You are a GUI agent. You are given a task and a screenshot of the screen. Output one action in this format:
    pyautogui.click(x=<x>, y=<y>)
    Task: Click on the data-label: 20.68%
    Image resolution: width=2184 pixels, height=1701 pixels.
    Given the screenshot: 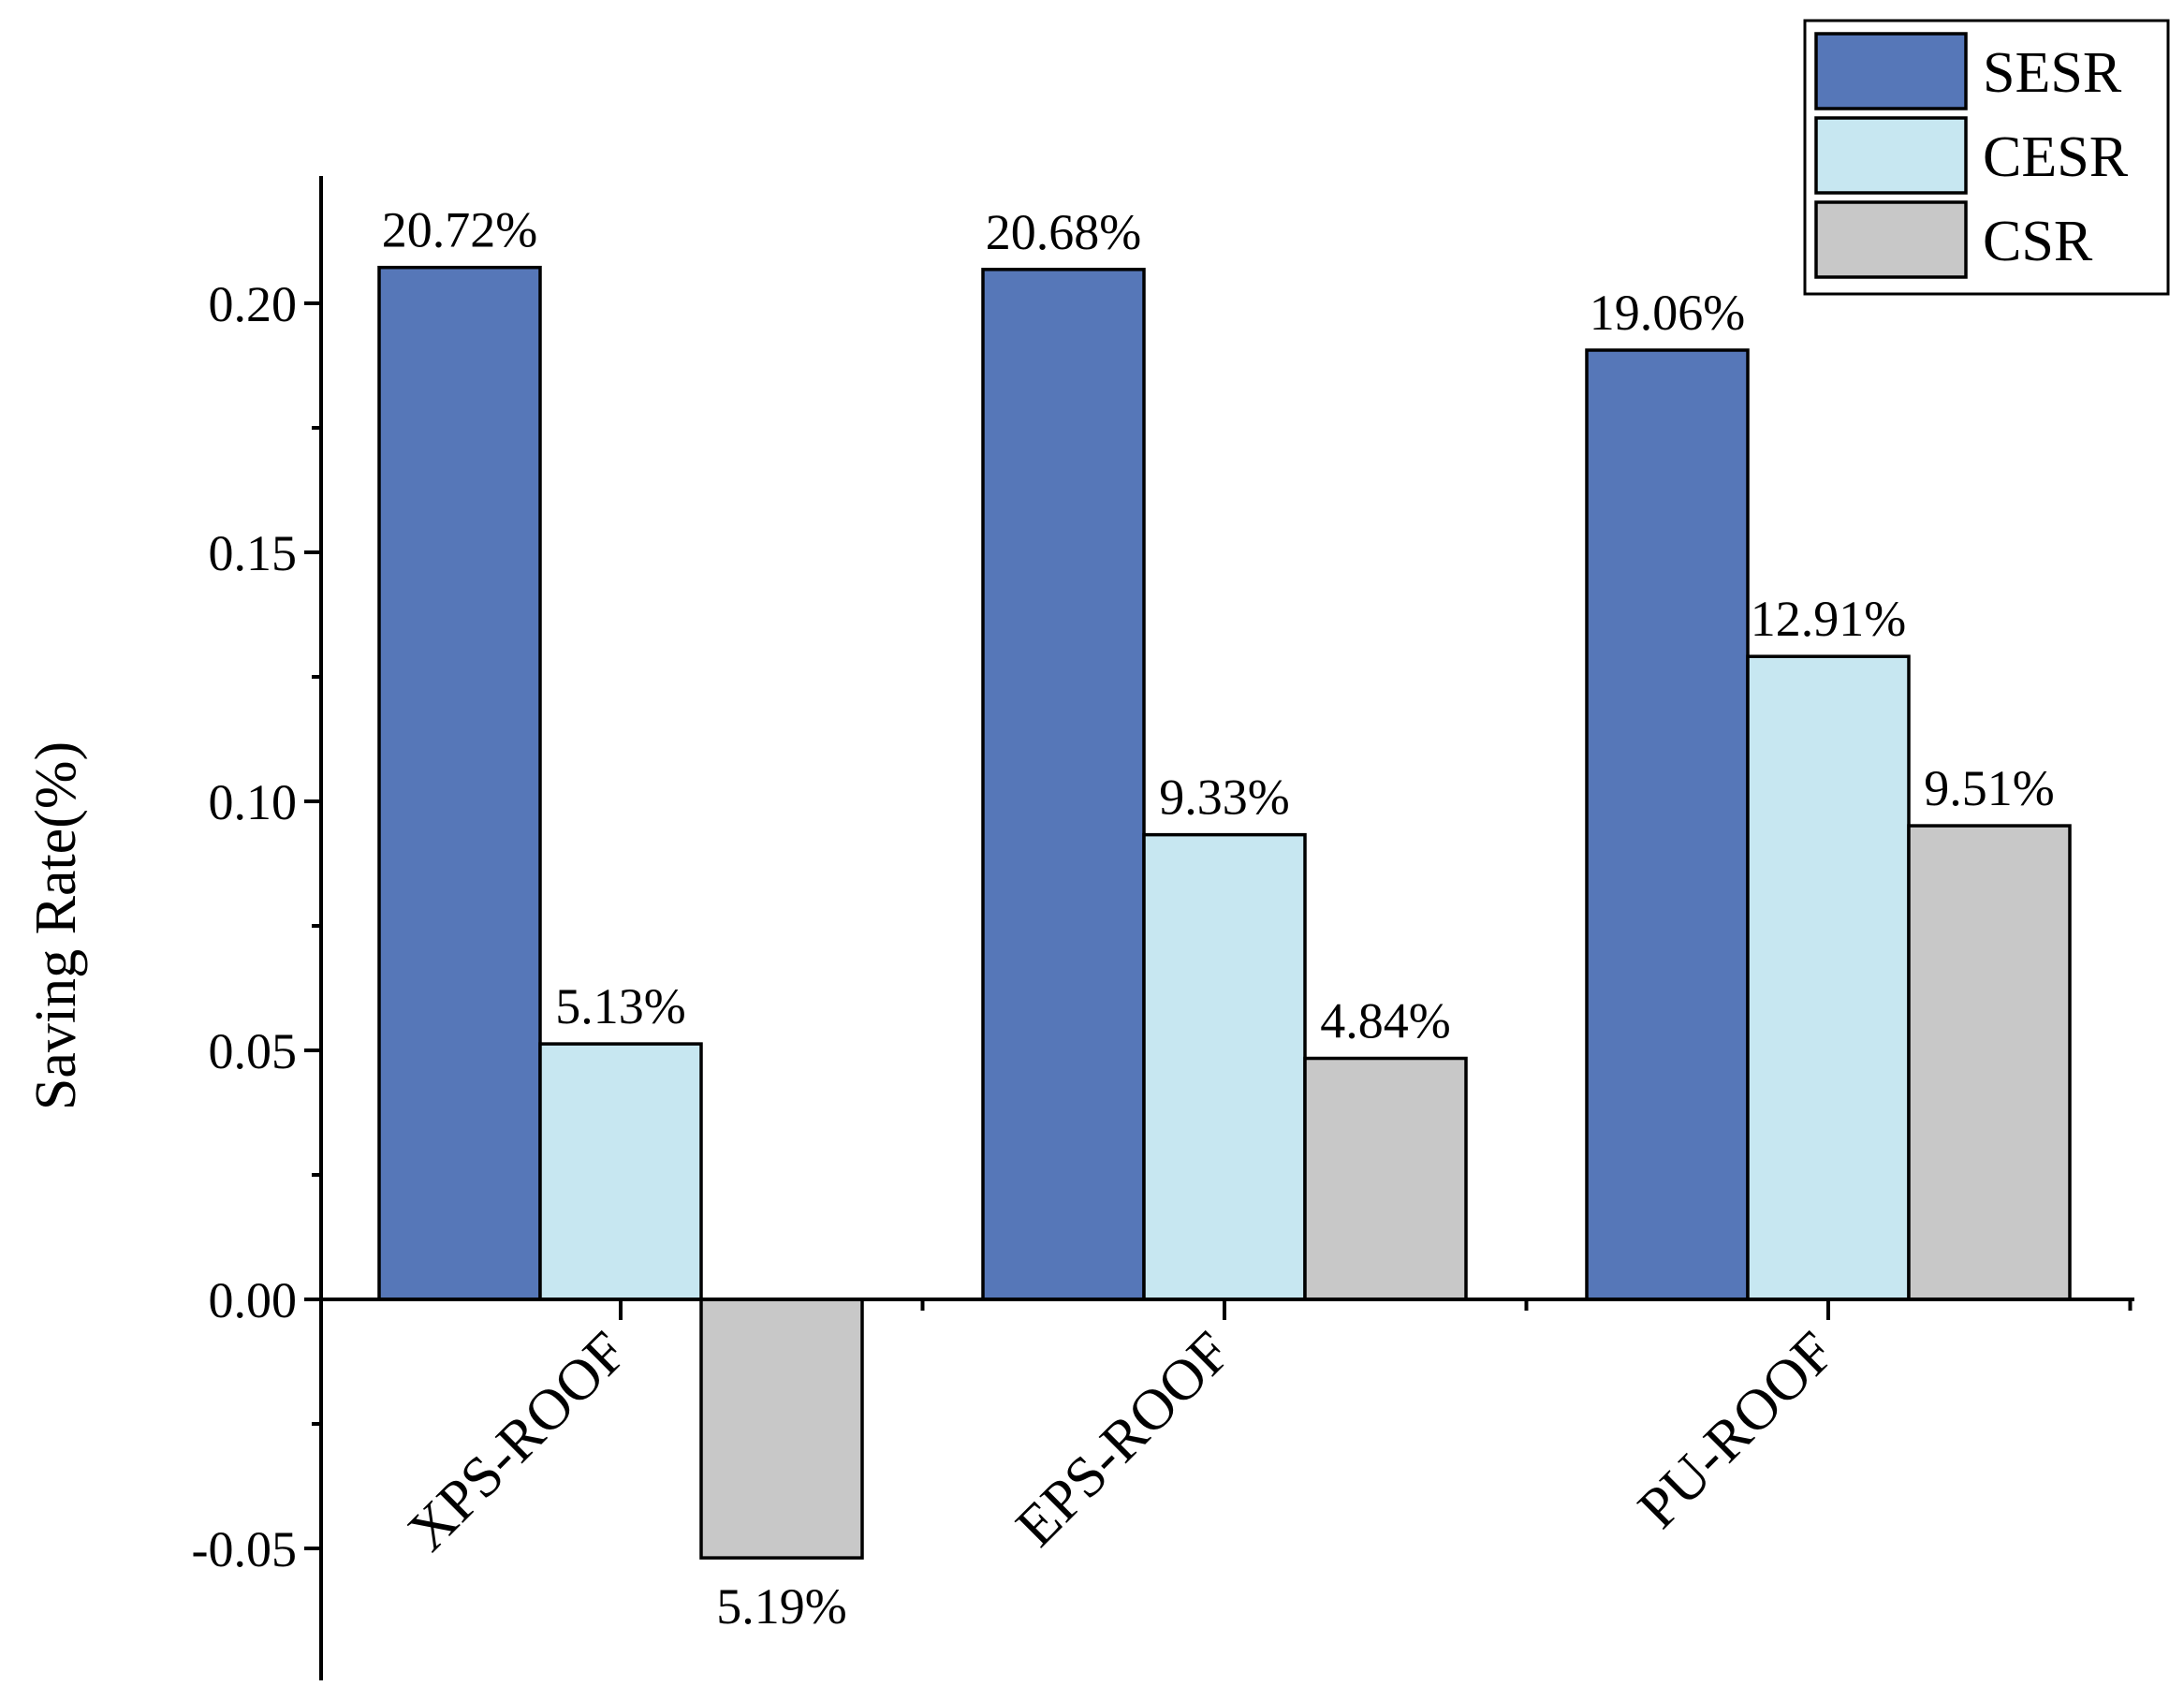 What is the action you would take?
    pyautogui.click(x=1063, y=232)
    